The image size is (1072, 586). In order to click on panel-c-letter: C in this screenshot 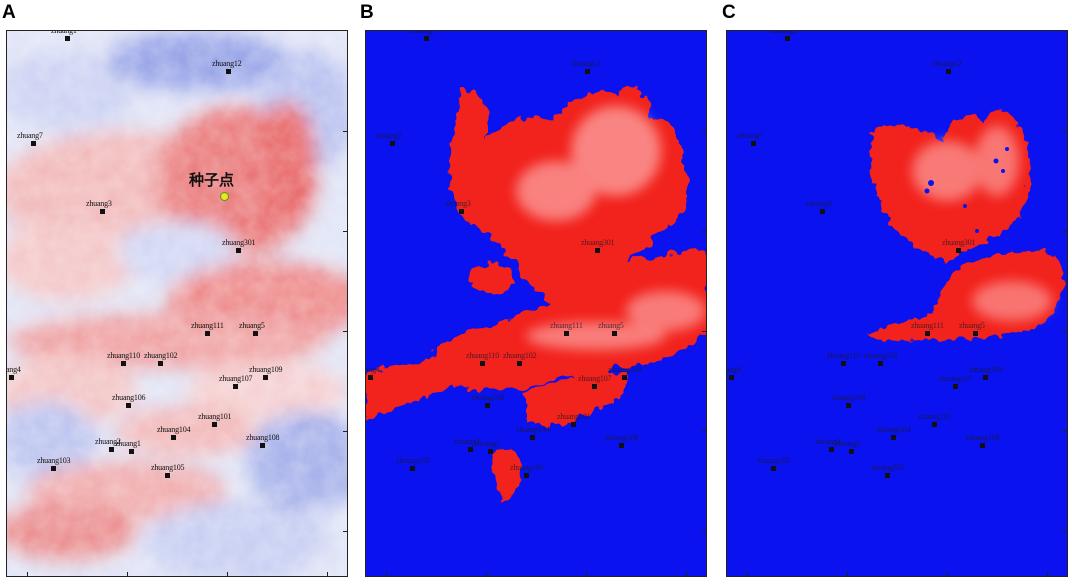, I will do `click(729, 12)`.